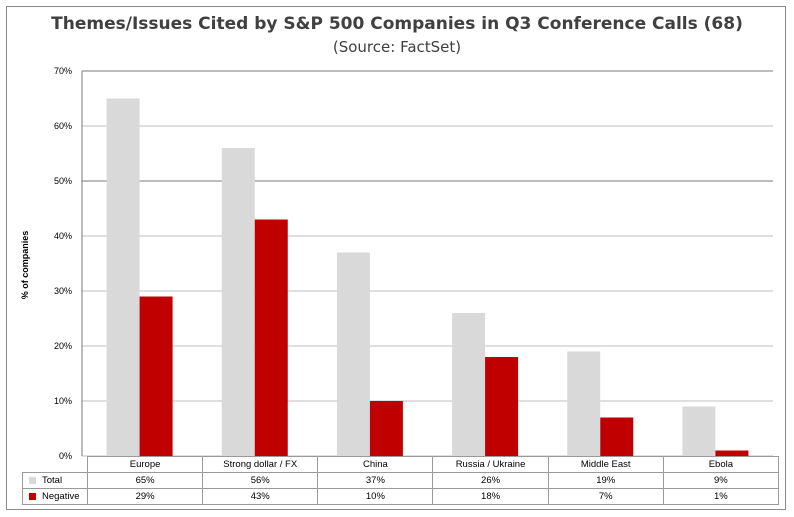 The height and width of the screenshot is (517, 794). I want to click on data-label: 65%, so click(145, 480).